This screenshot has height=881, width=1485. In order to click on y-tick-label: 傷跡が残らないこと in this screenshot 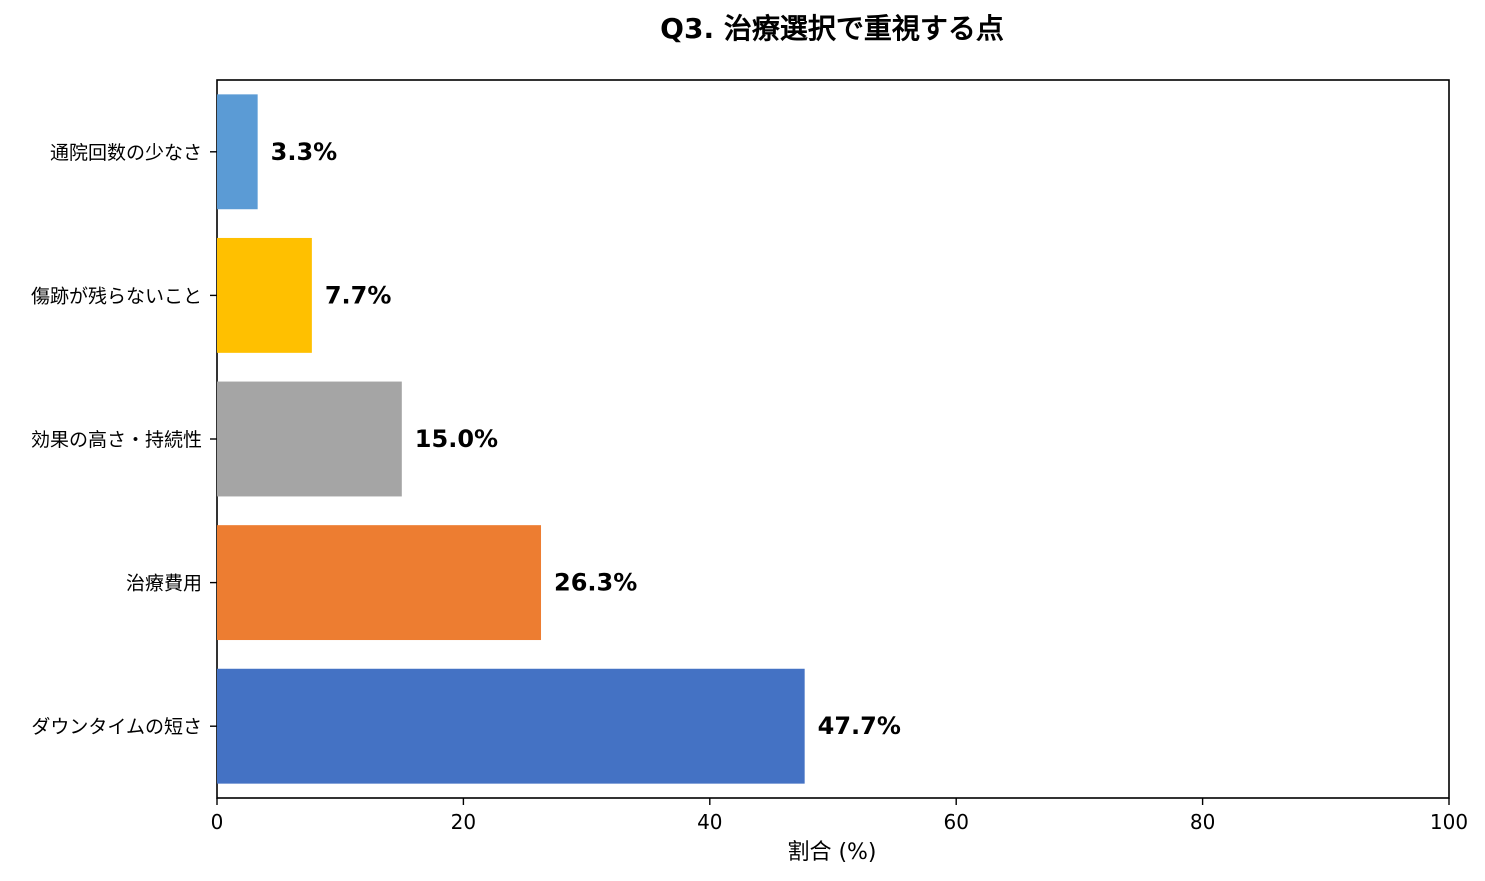, I will do `click(116, 296)`.